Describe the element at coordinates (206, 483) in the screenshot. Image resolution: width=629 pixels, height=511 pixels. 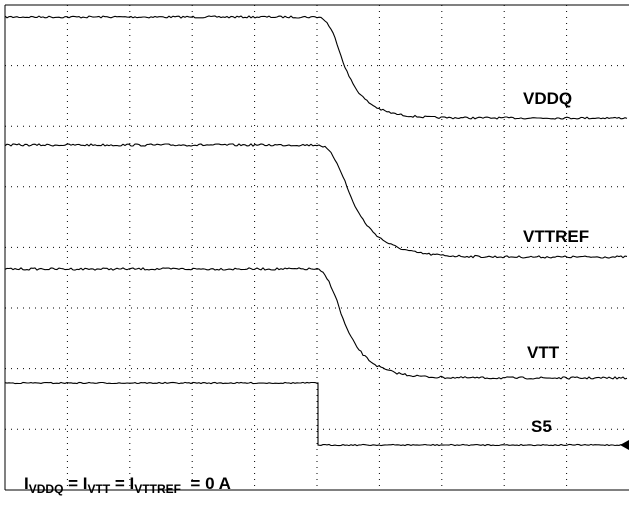
I see `annotation-part: = 0 A` at that location.